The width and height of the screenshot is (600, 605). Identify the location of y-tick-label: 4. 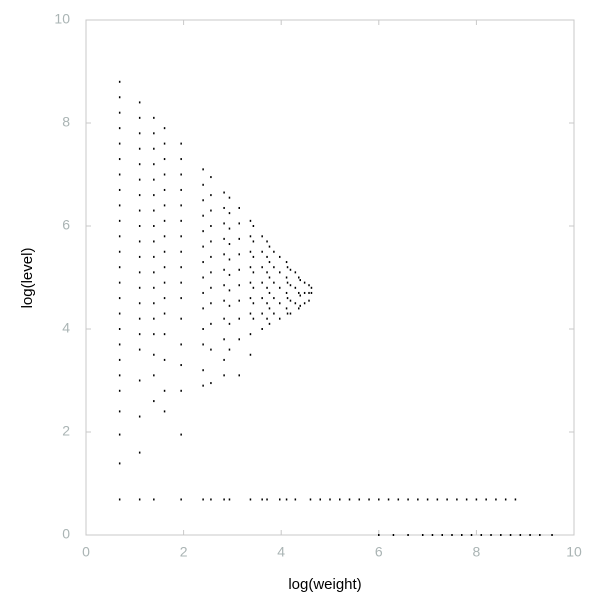
(66, 328).